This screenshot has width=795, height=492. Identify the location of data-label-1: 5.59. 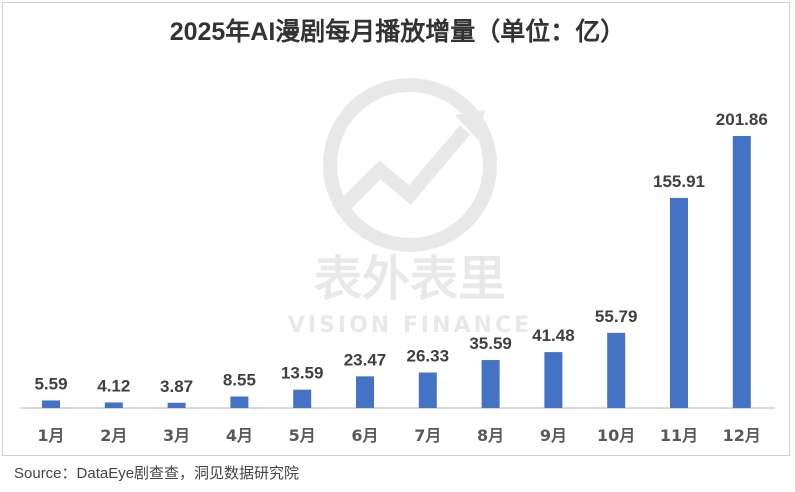
(50, 383).